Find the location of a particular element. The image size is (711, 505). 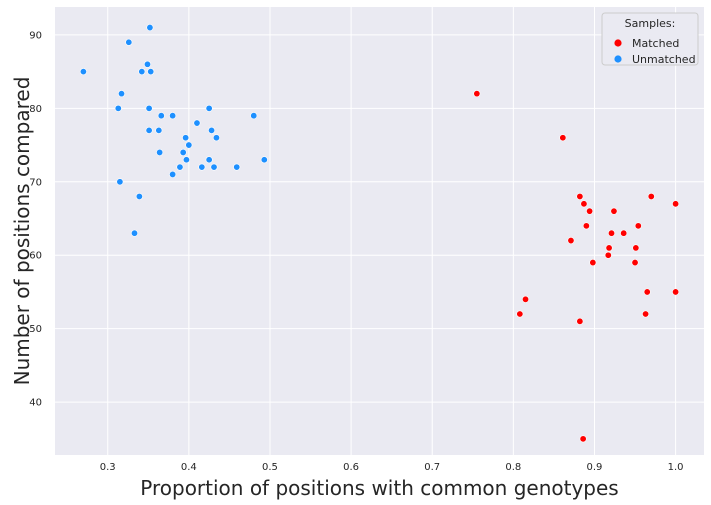

y-tick-label: 60 is located at coordinates (35, 256).